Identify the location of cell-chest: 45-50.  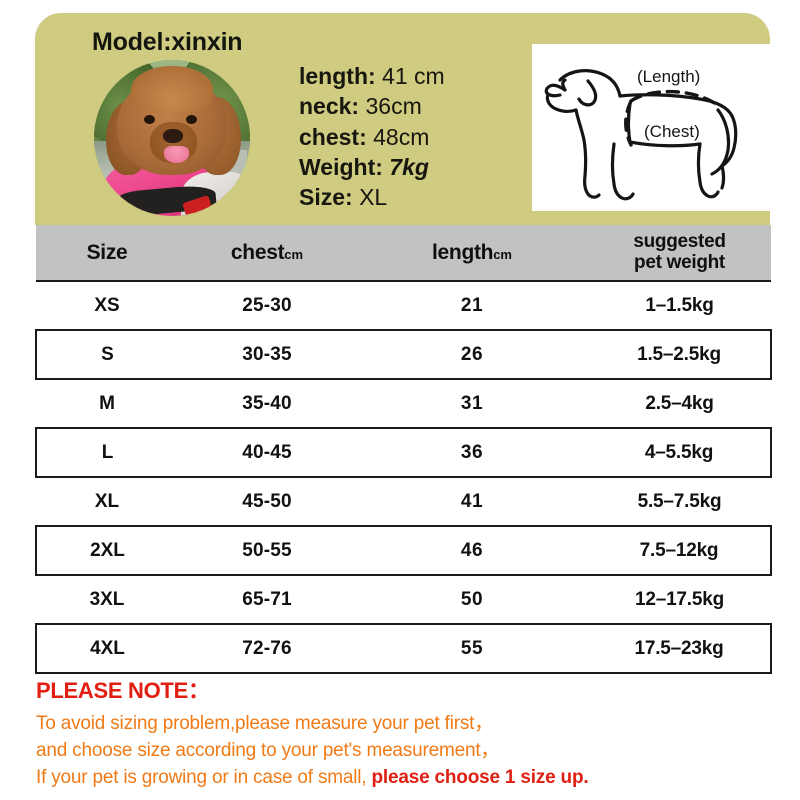
(267, 501).